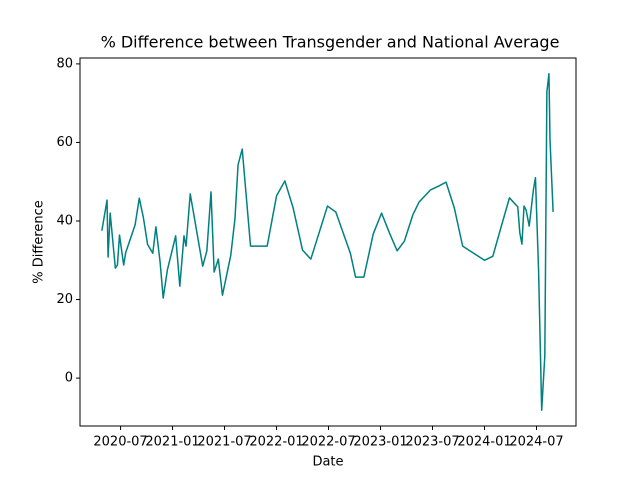 The width and height of the screenshot is (640, 480). Describe the element at coordinates (484, 442) in the screenshot. I see `x-tick-label: 2024-01` at that location.